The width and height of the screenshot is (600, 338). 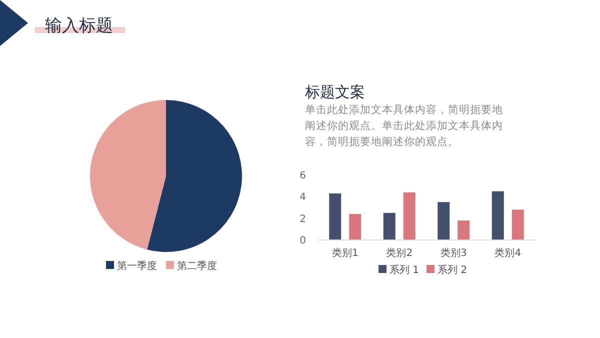 I want to click on y-tick-label: 2, so click(x=303, y=219).